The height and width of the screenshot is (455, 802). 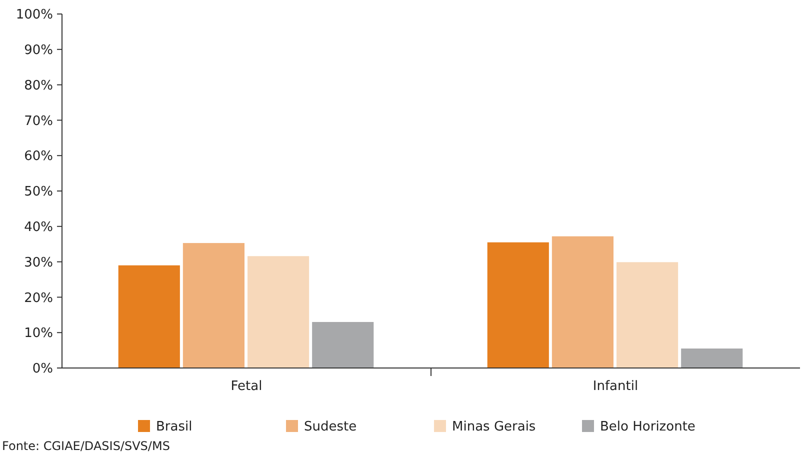 What do you see at coordinates (648, 427) in the screenshot?
I see `legend-label: Belo Horizonte` at bounding box center [648, 427].